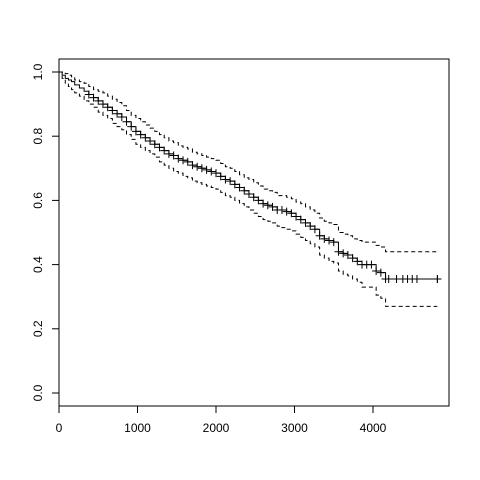  Describe the element at coordinates (38, 136) in the screenshot. I see `y-tick-label: 0.8` at that location.